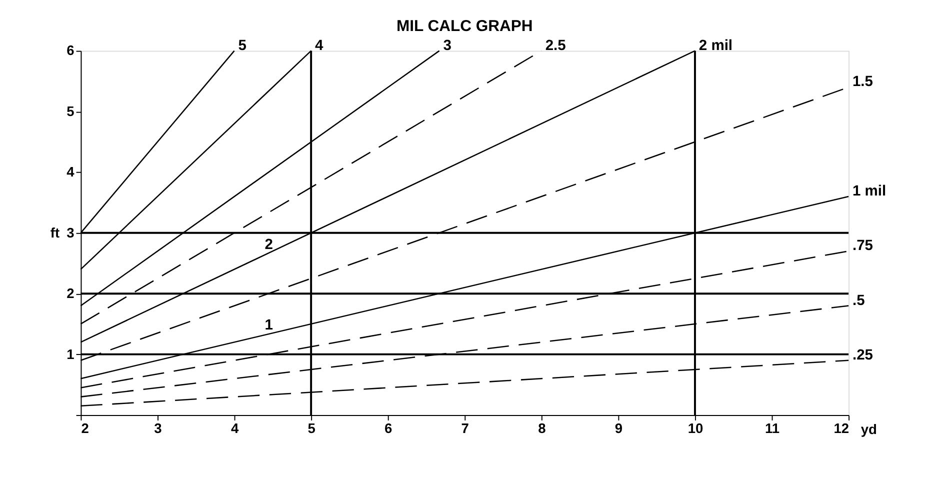  I want to click on x-axis-title: yd, so click(868, 430).